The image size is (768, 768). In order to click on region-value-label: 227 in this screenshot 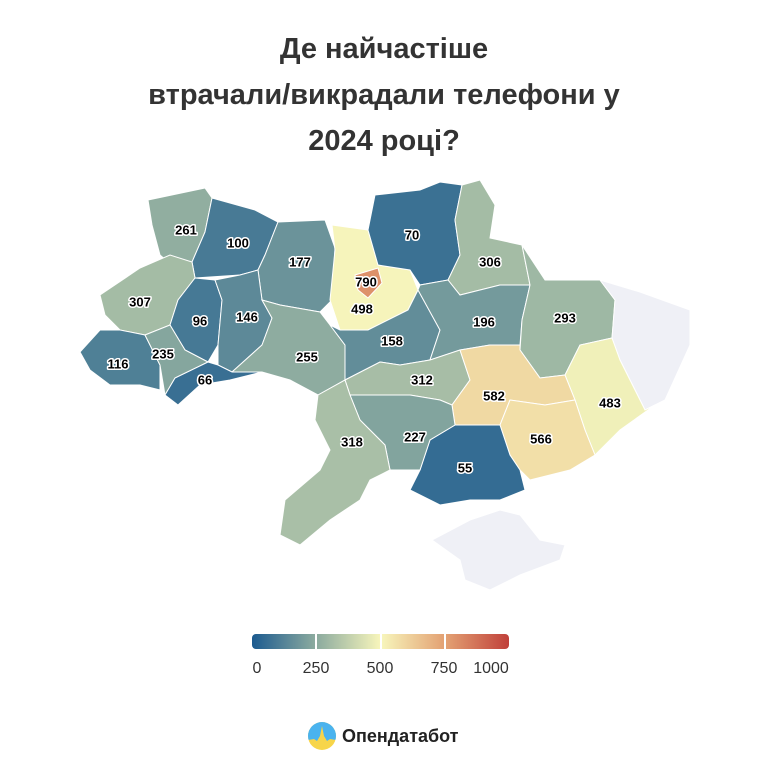, I will do `click(415, 436)`.